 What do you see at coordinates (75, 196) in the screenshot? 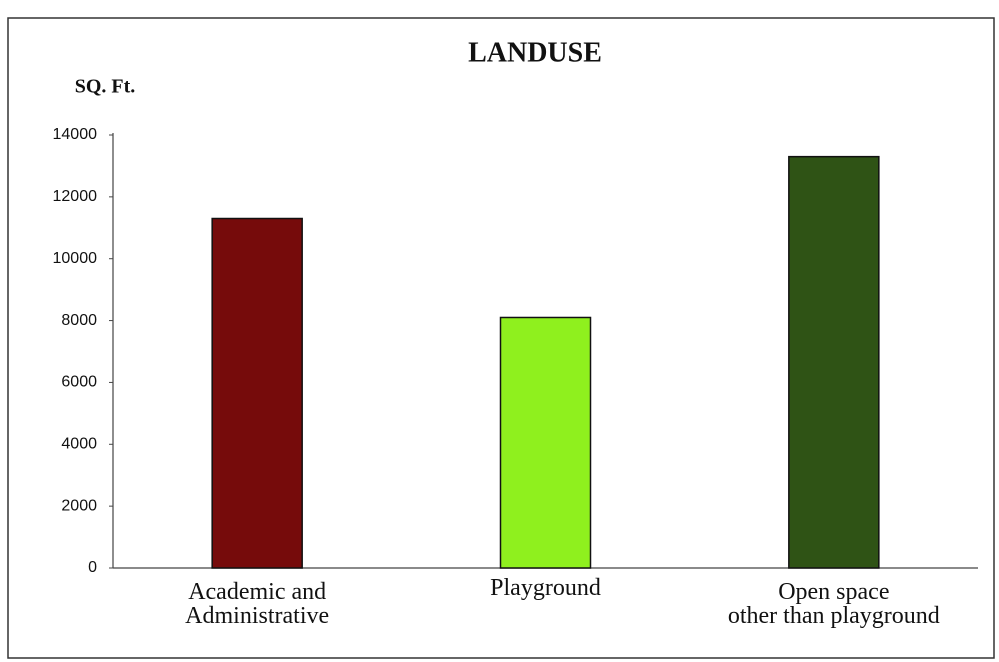
I see `y-tick-label: 12000` at bounding box center [75, 196].